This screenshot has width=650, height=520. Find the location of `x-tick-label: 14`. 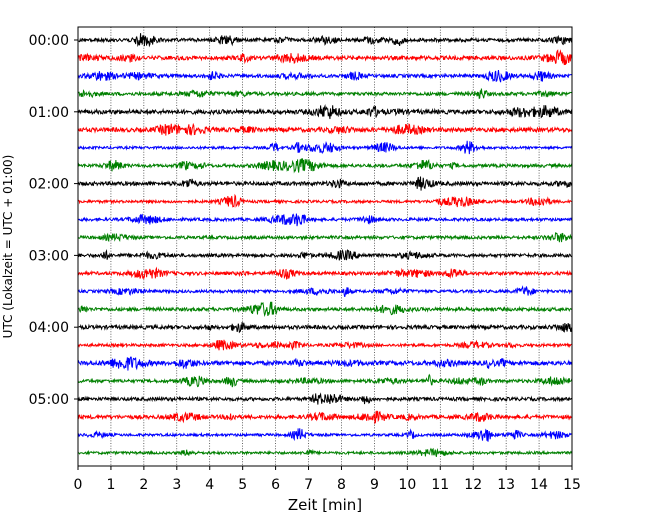

x-tick-label: 14 is located at coordinates (539, 485).